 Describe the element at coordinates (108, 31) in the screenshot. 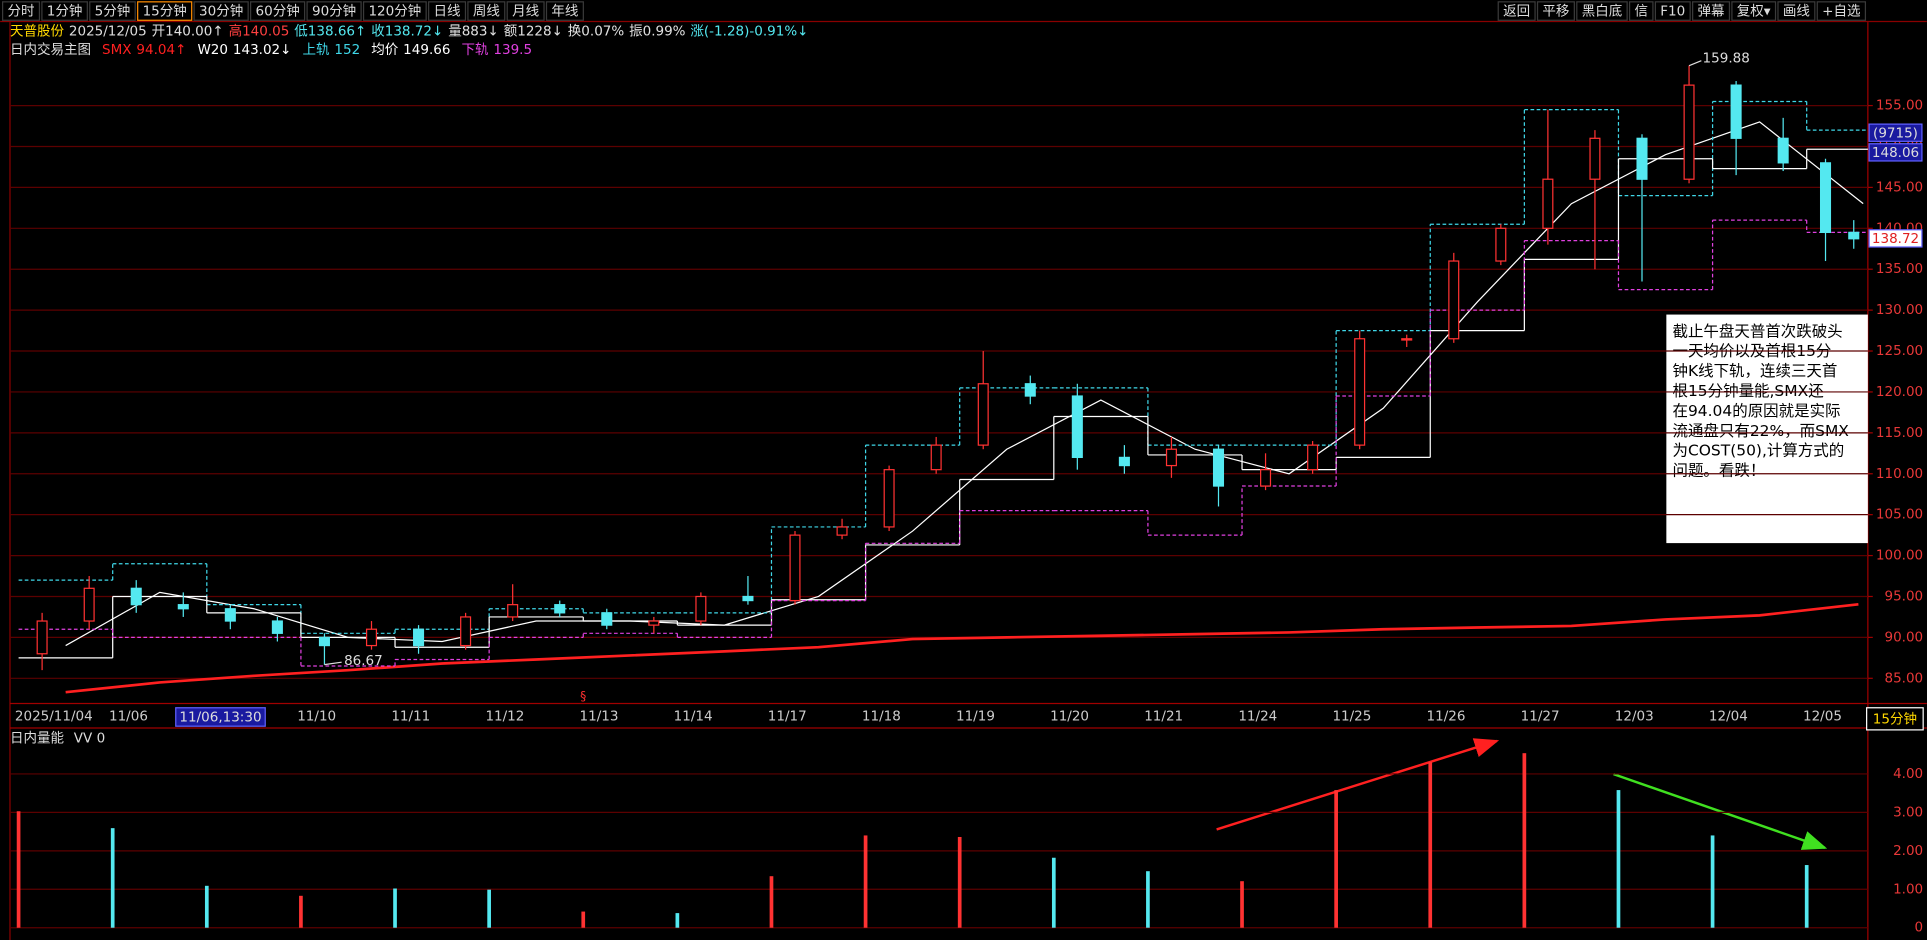

I see `quote-date: 2025/12/05` at that location.